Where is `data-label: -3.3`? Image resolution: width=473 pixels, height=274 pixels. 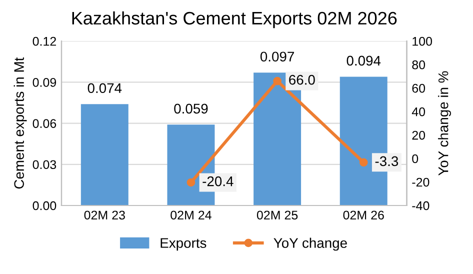 data-label: -3.3 is located at coordinates (386, 161).